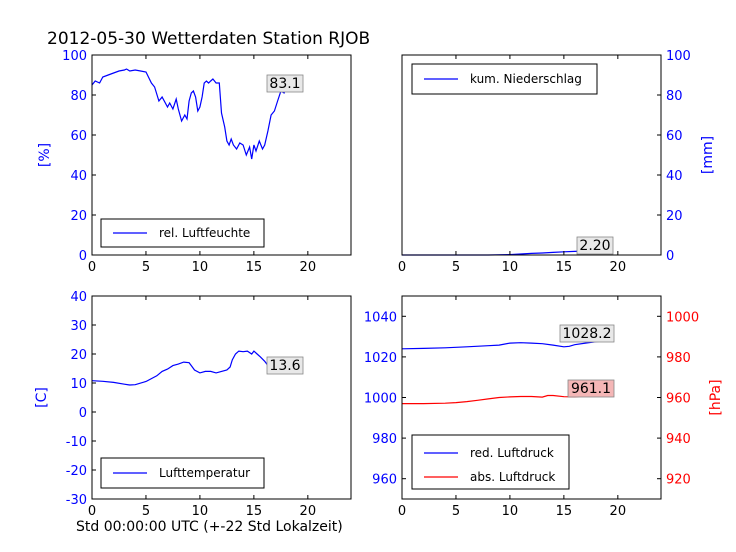 This screenshot has width=736, height=552. Describe the element at coordinates (204, 233) in the screenshot. I see `legend-label: rel. Luftfeuchte` at that location.